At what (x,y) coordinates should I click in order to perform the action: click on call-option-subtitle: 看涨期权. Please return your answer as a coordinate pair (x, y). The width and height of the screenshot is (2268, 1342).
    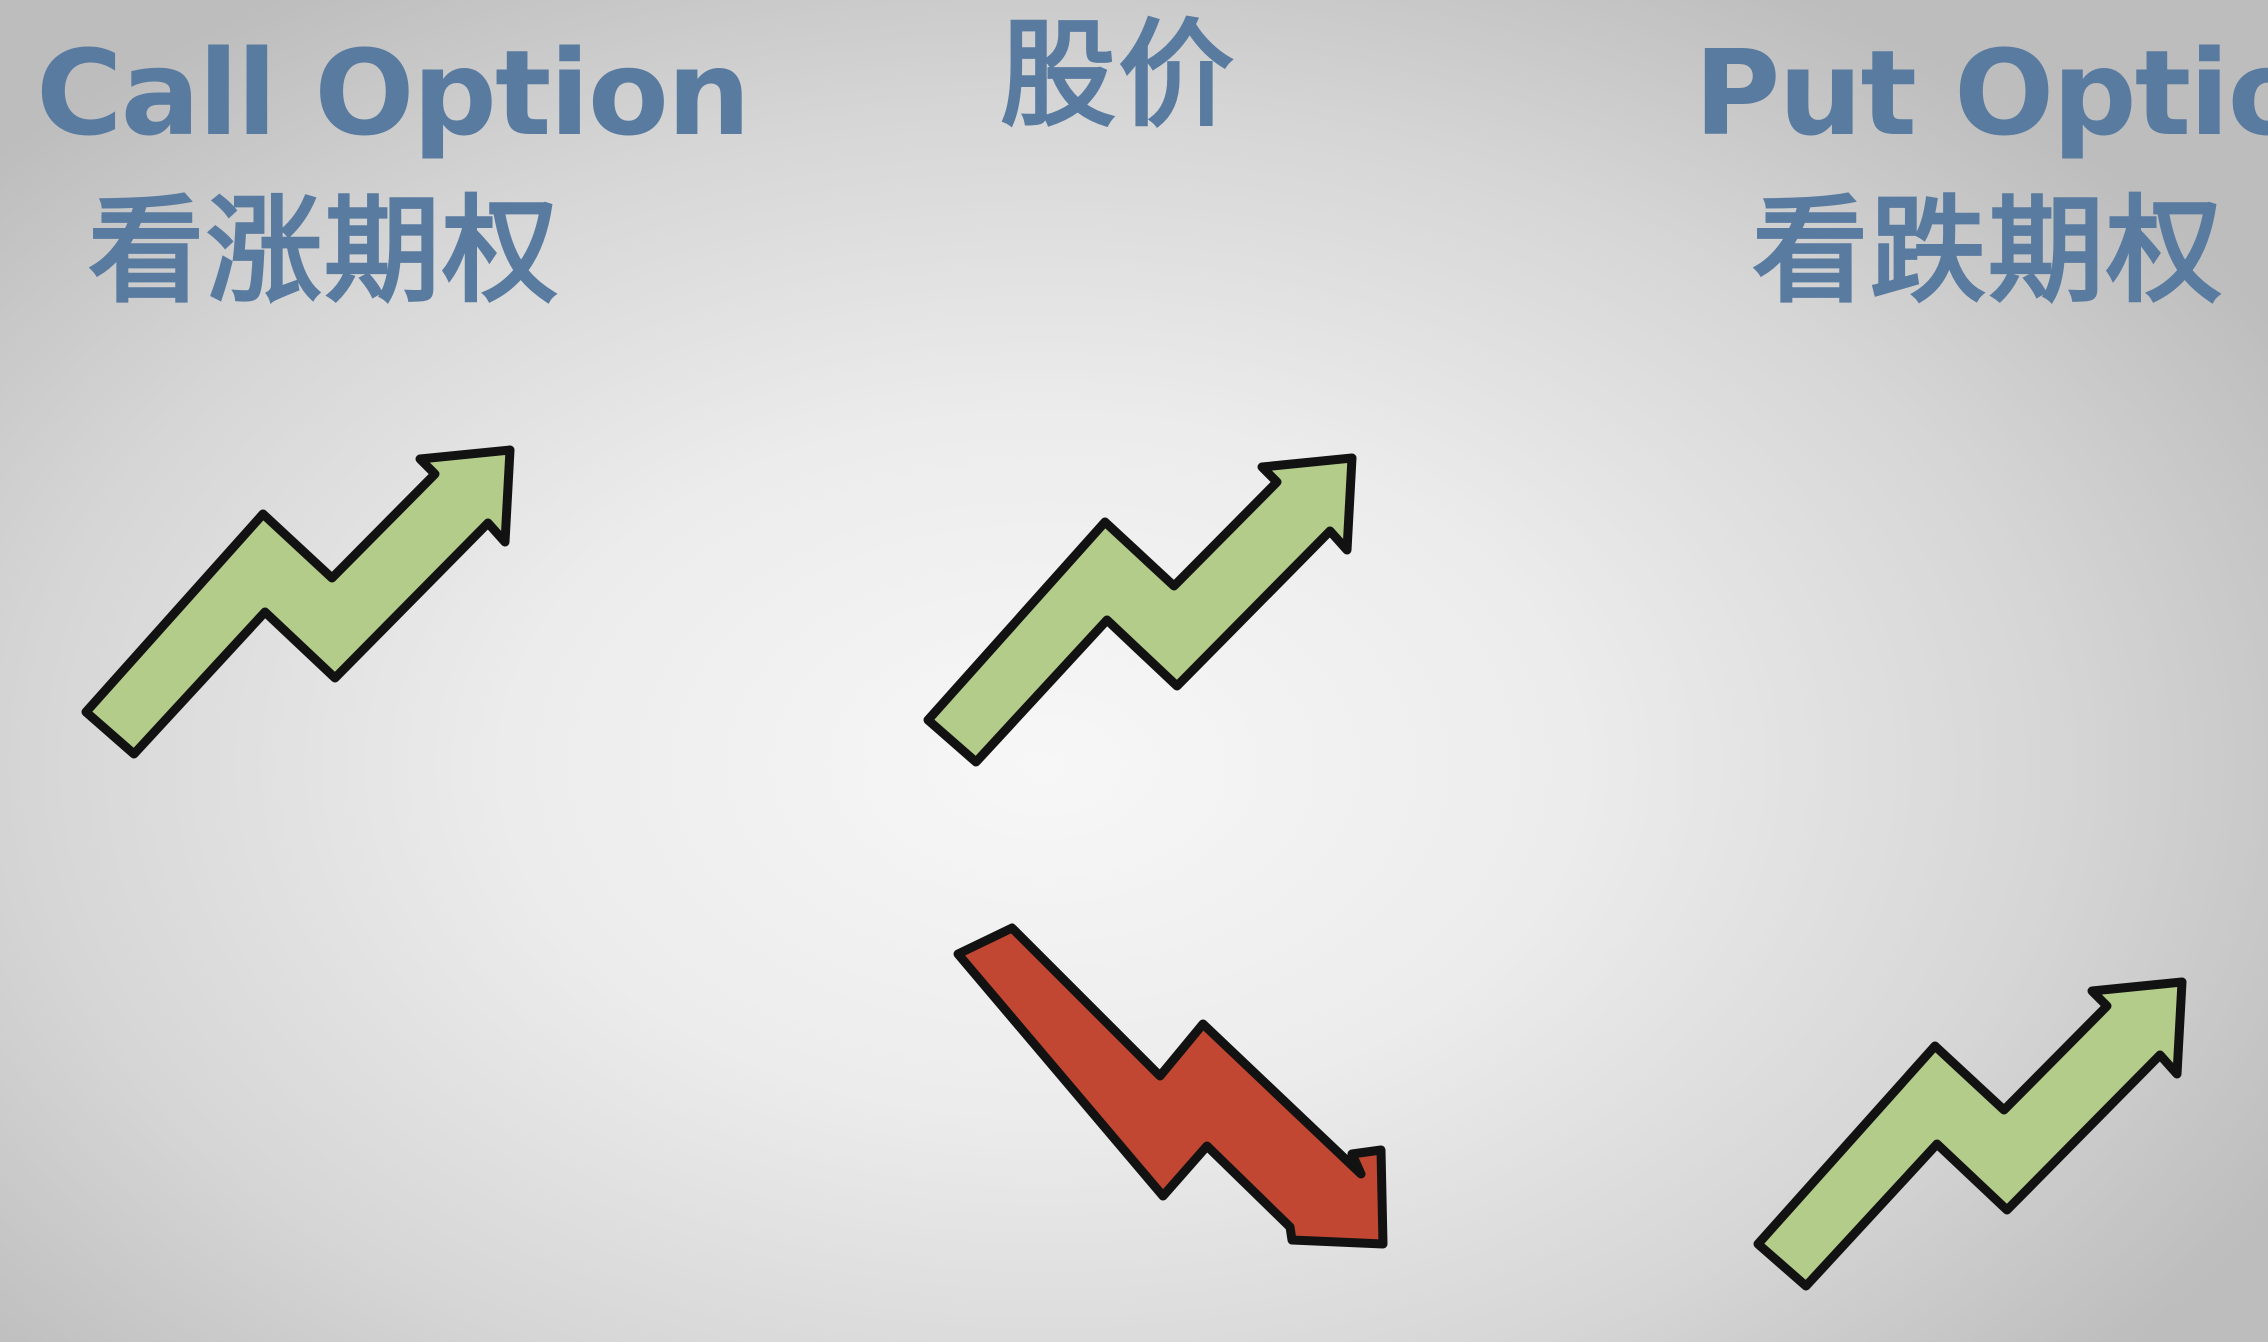
    Looking at the image, I should click on (324, 251).